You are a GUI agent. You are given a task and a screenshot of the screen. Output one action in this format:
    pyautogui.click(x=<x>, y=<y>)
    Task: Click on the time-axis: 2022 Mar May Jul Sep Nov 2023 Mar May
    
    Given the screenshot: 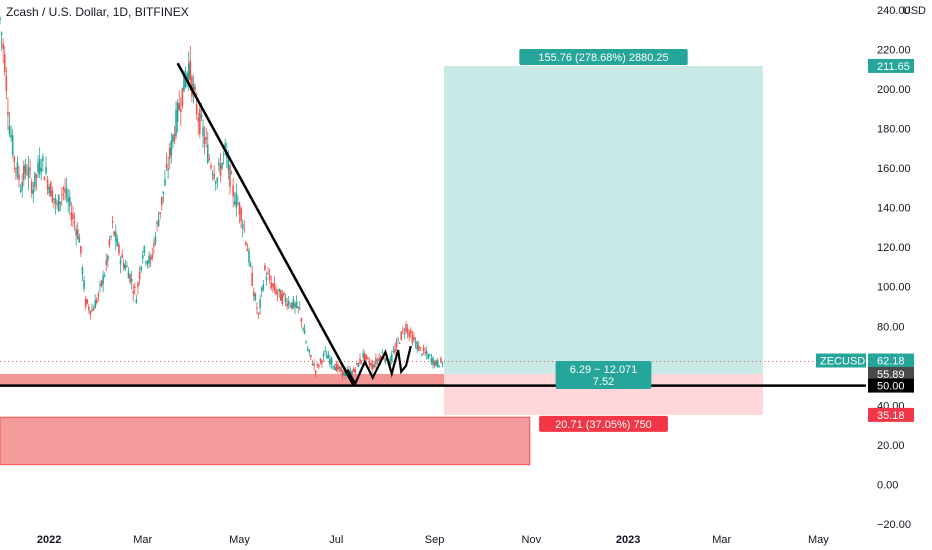 What is the action you would take?
    pyautogui.click(x=433, y=540)
    